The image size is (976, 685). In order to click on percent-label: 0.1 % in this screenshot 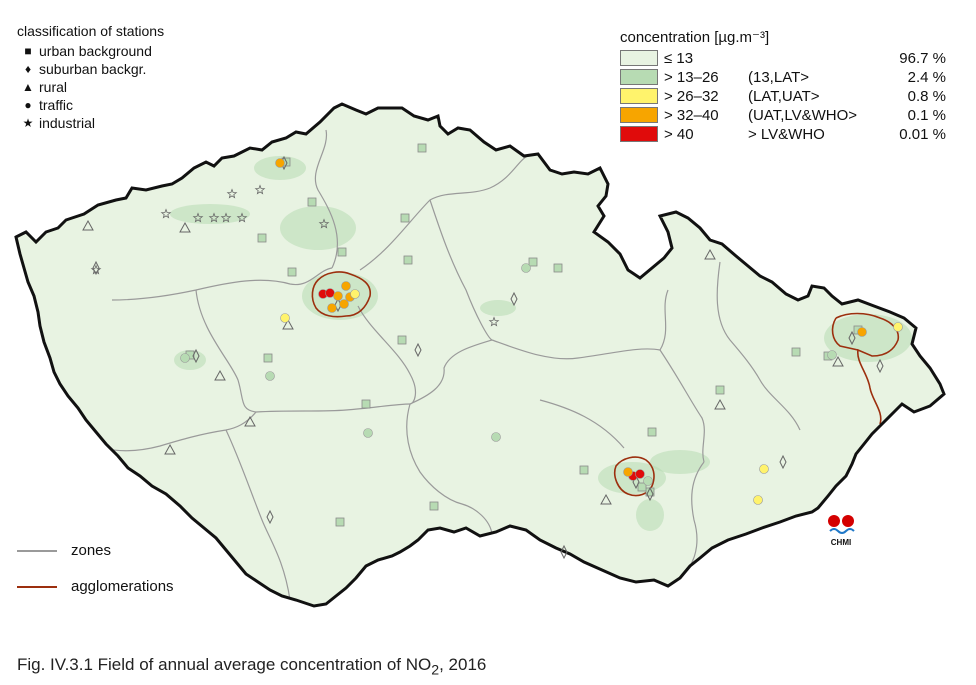, I will do `click(926, 115)`.